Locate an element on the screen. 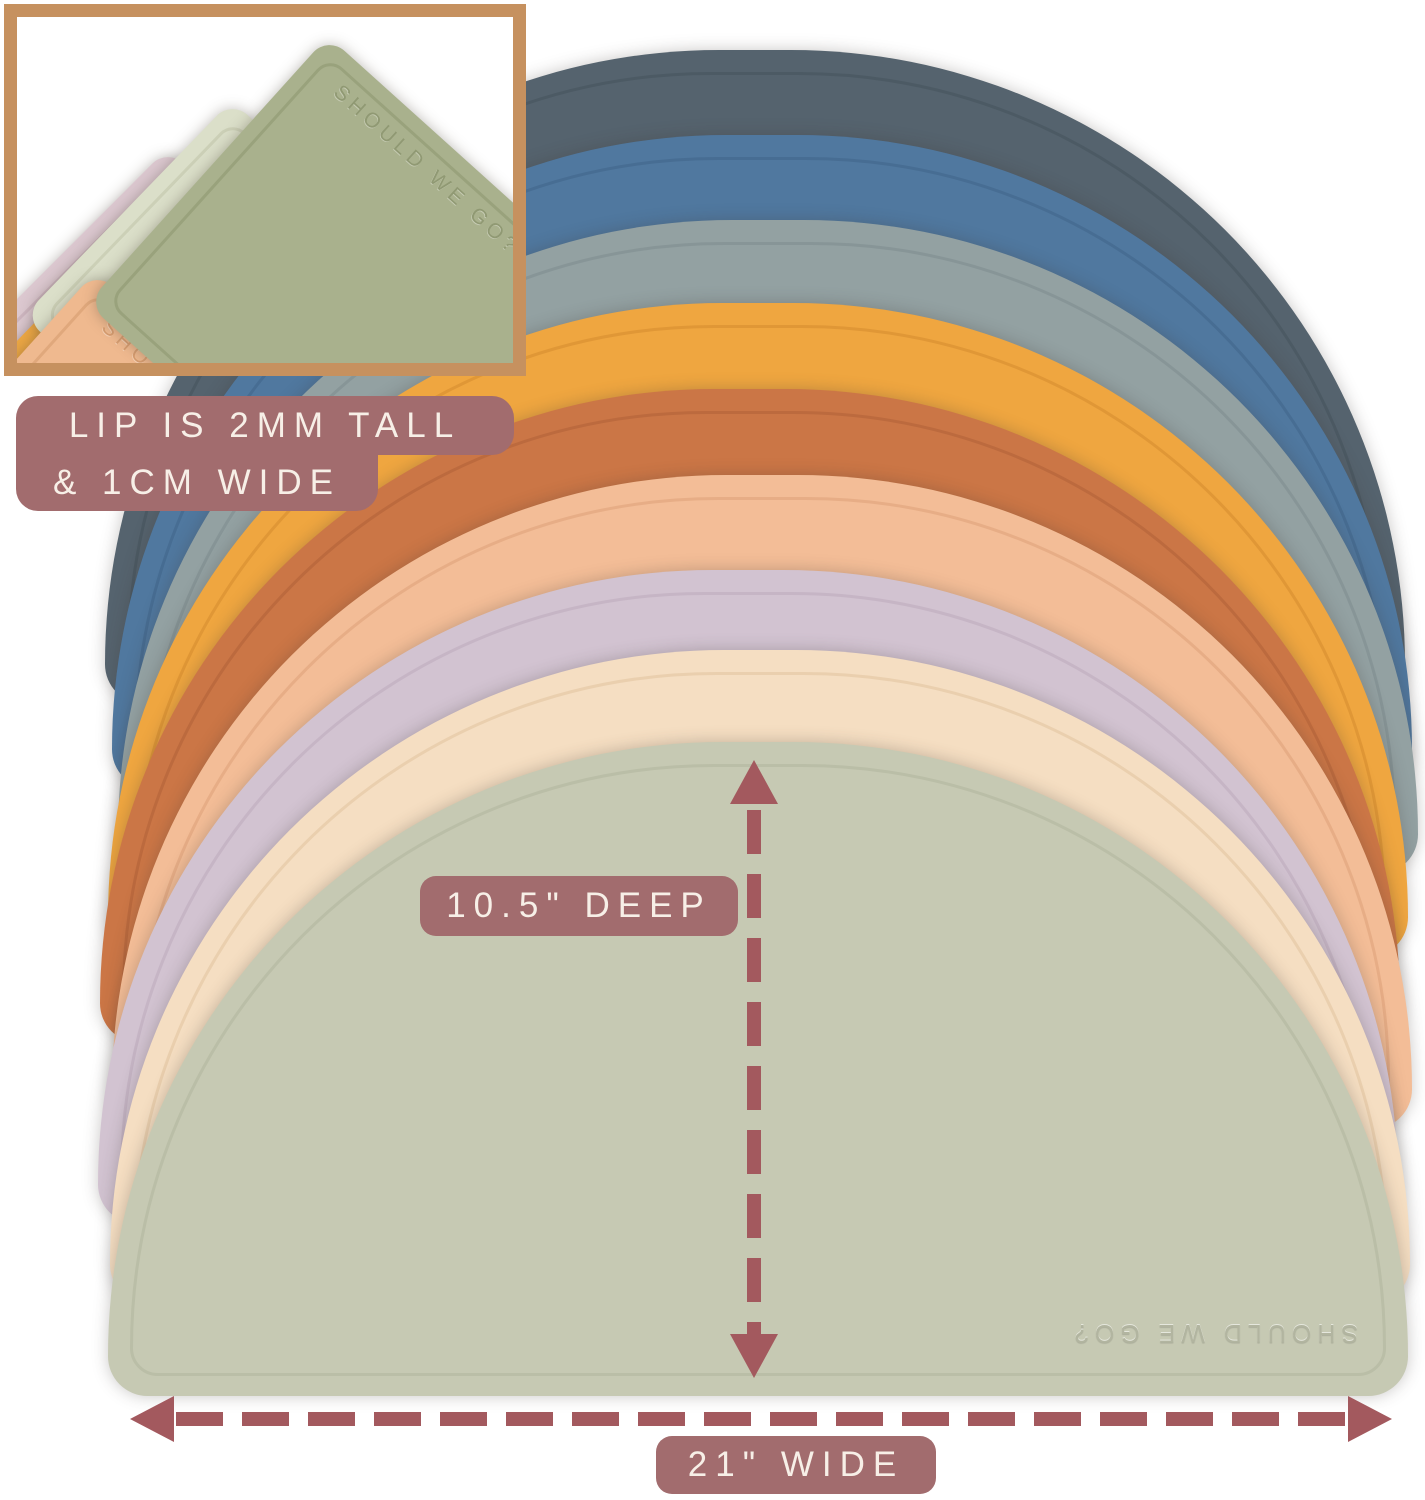  width-dimension-line is located at coordinates (763, 1419).